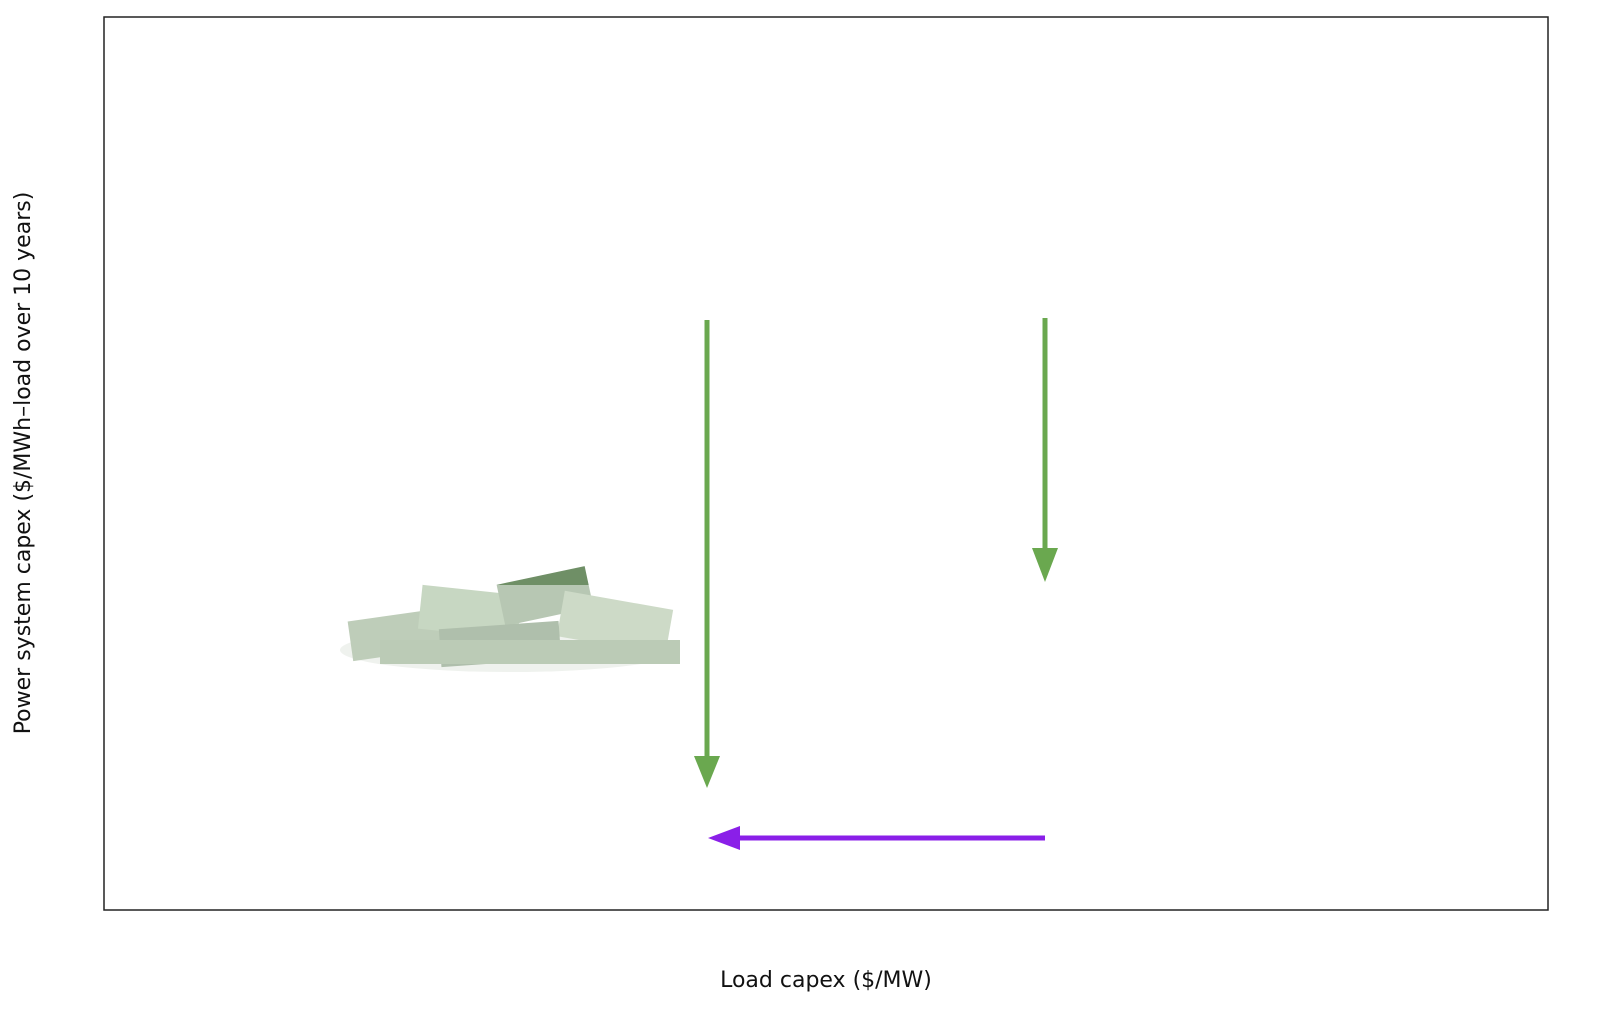 The height and width of the screenshot is (1017, 1600). I want to click on arrows, so click(876, 584).